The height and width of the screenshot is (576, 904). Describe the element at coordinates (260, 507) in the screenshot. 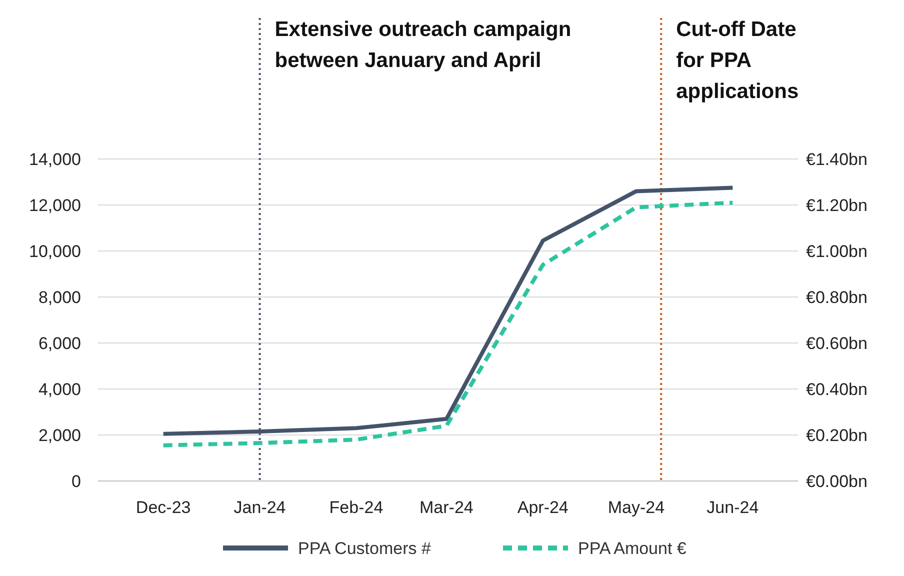

I see `x-tick-label: Jan-24` at that location.